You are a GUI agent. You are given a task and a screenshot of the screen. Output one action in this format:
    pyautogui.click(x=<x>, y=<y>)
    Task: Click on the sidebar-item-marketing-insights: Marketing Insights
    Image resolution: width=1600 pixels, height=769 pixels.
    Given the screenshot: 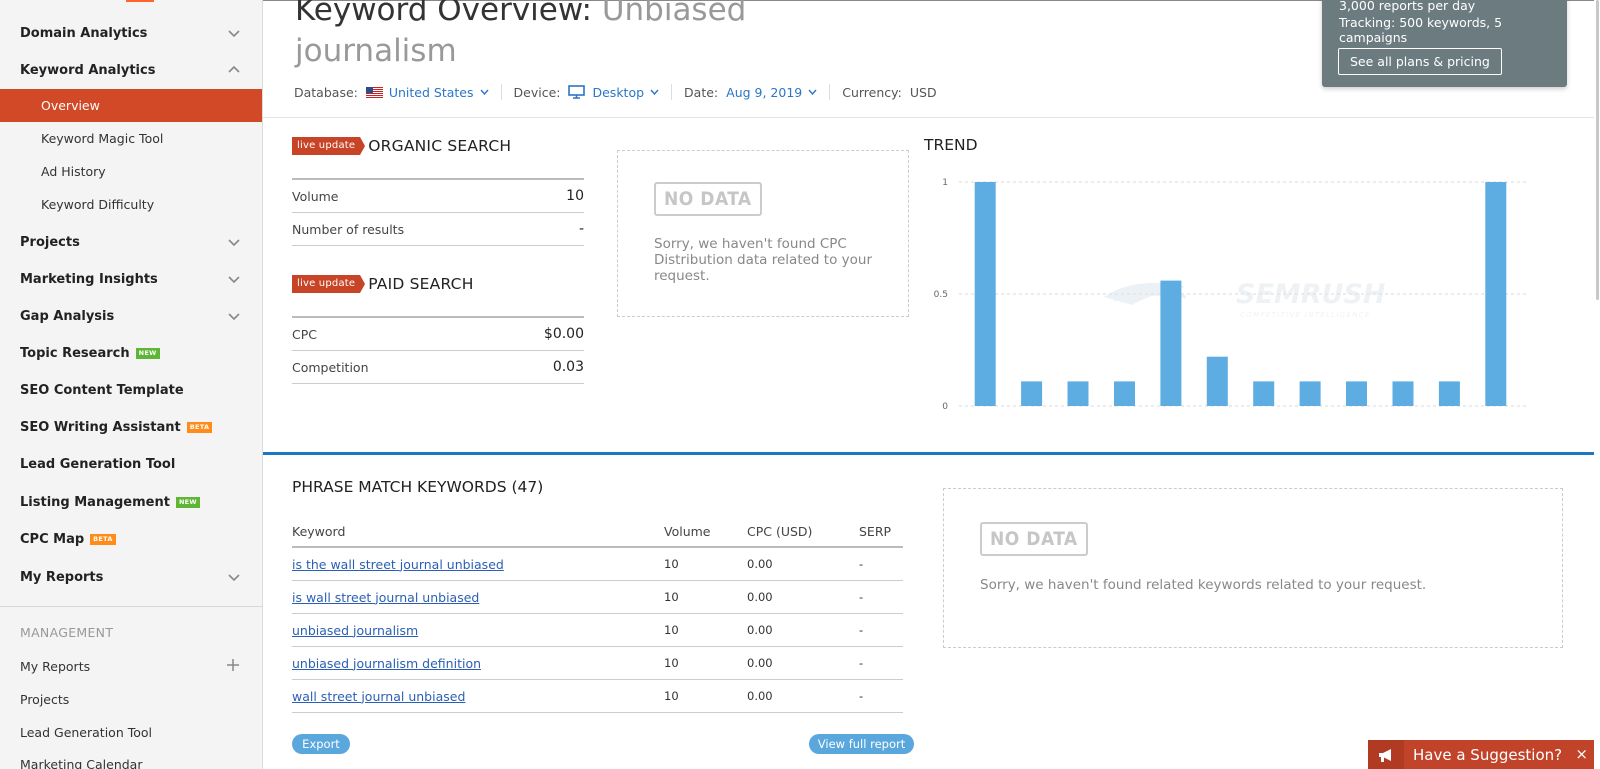 What is the action you would take?
    pyautogui.click(x=131, y=279)
    